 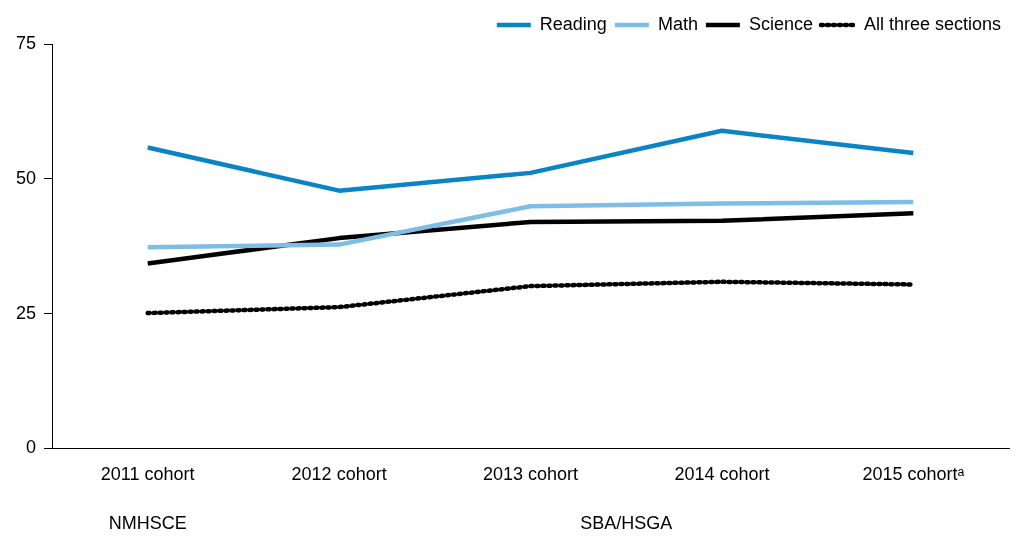 I want to click on legend-label: Science, so click(x=780, y=23).